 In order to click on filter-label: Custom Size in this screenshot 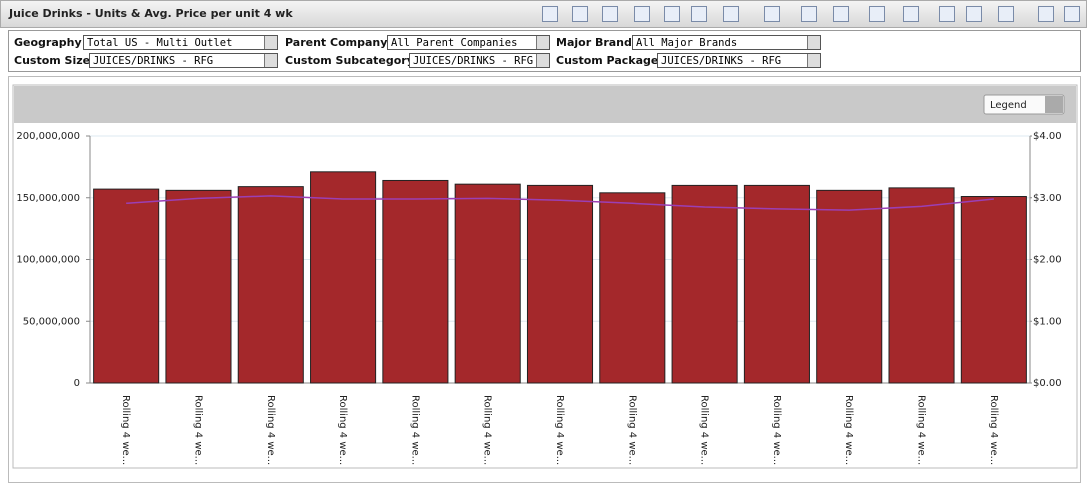, I will do `click(52, 60)`.